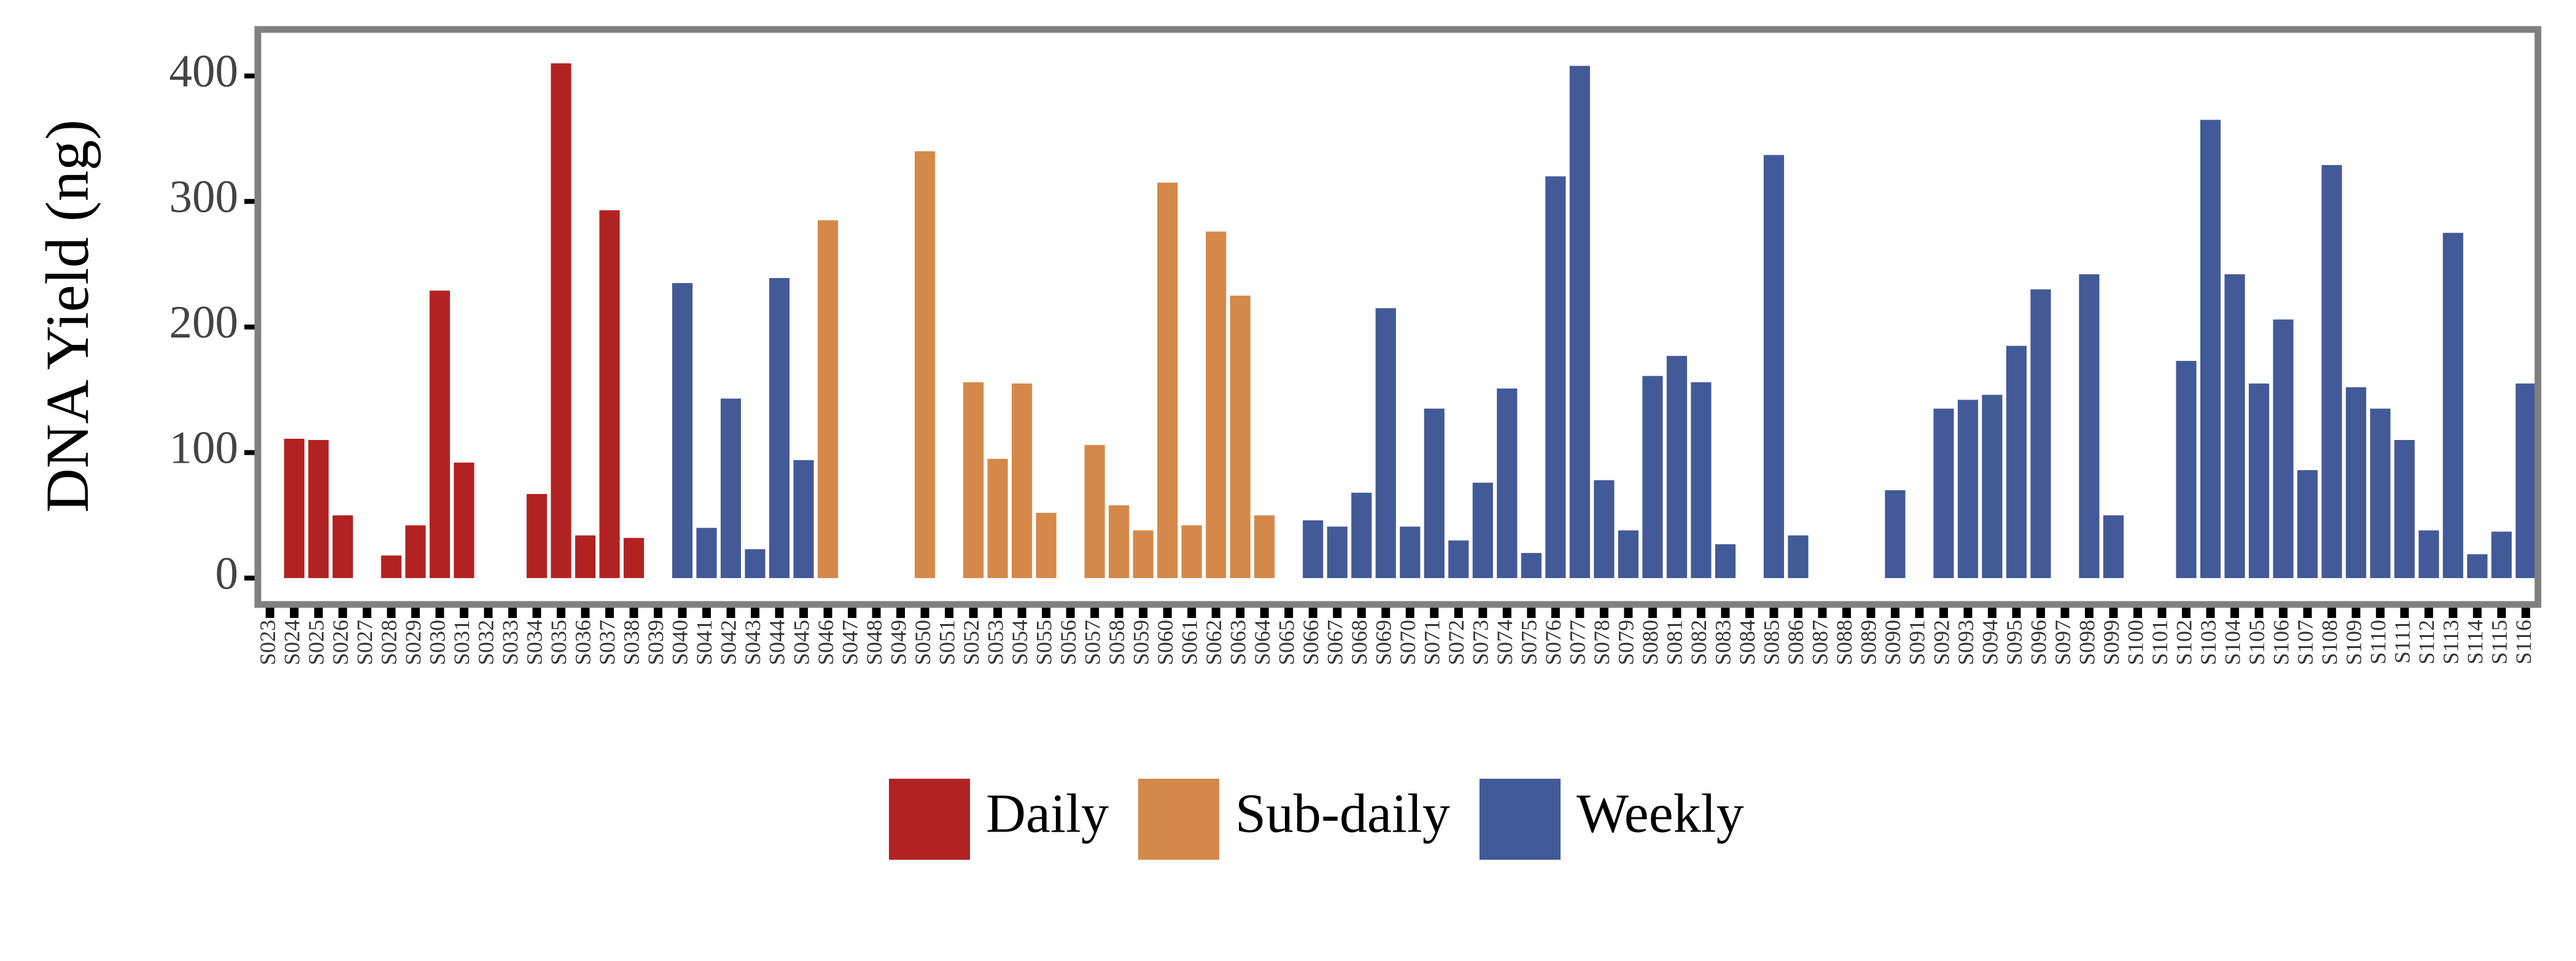 This screenshot has width=2576, height=961. Describe the element at coordinates (67, 317) in the screenshot. I see `y-axis-label: DNA Yield (ng)` at that location.